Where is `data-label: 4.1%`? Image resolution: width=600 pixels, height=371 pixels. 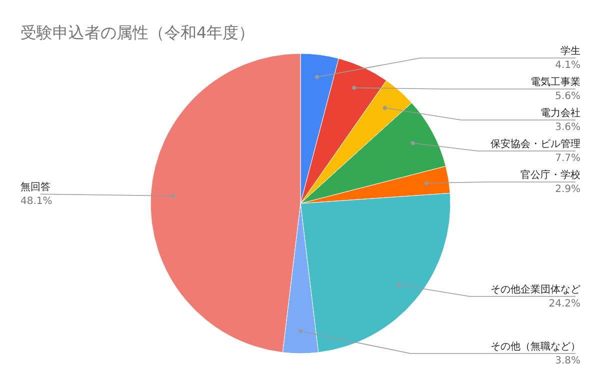
data-label: 4.1% is located at coordinates (567, 65).